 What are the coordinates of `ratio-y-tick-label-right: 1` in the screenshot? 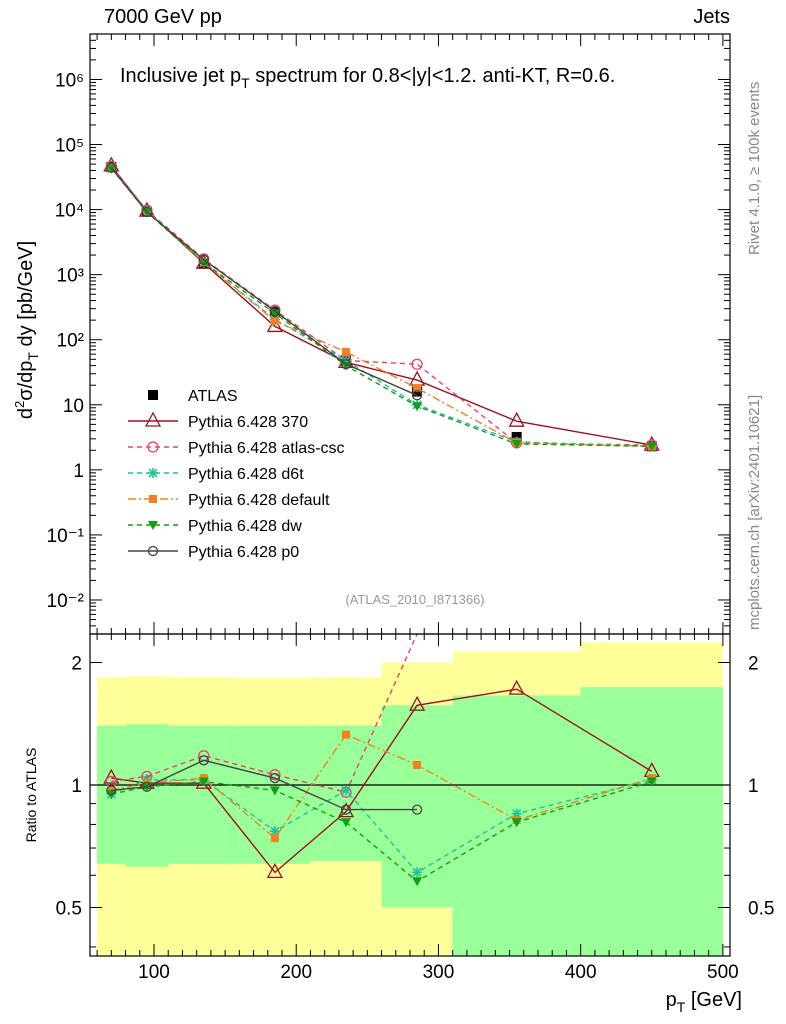 It's located at (753, 786).